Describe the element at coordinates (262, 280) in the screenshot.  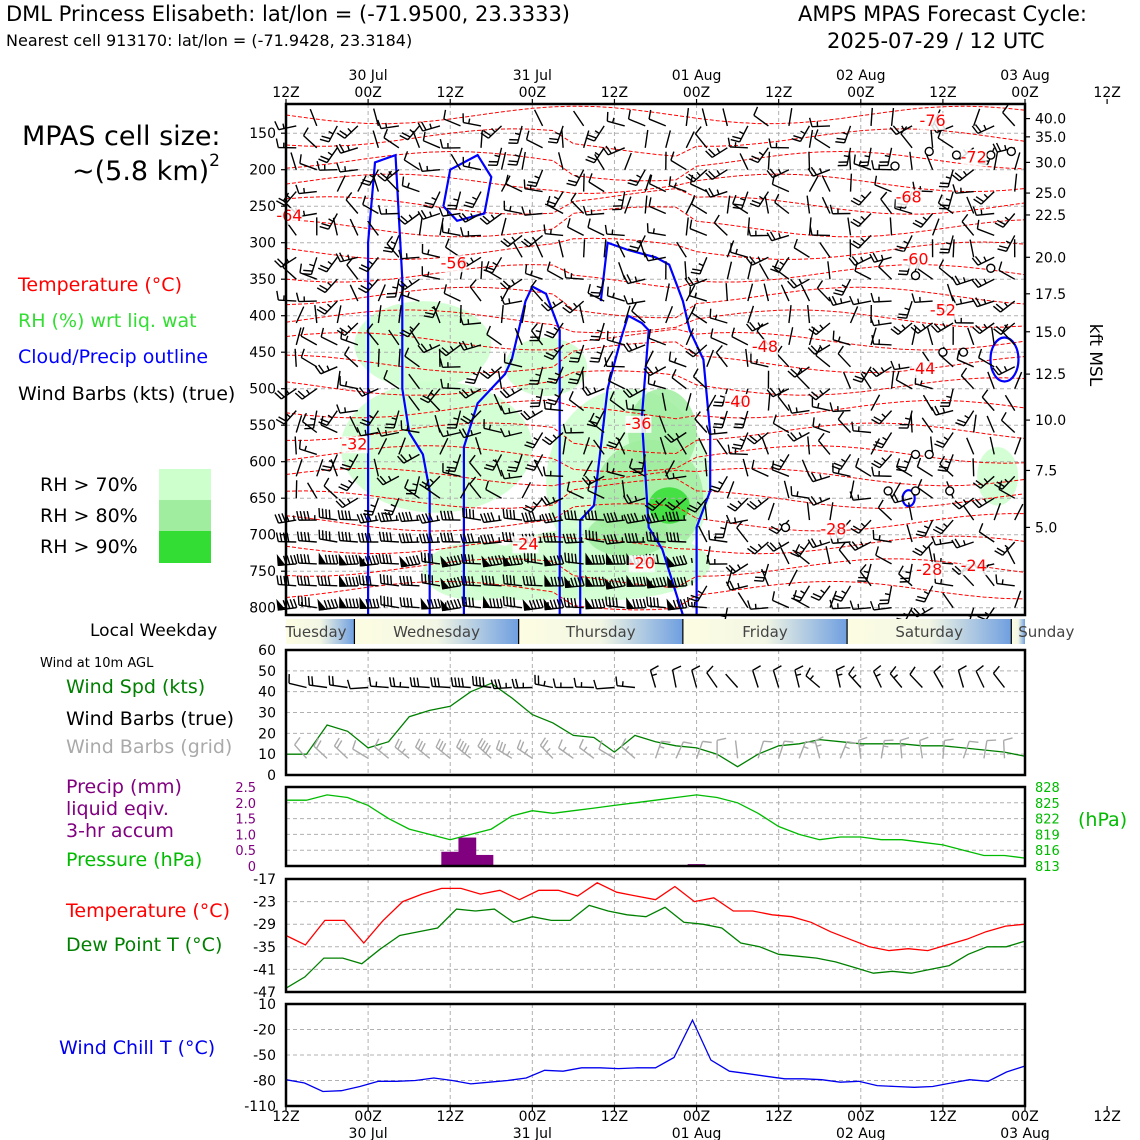
I see `pressure-tick-label: 350` at that location.